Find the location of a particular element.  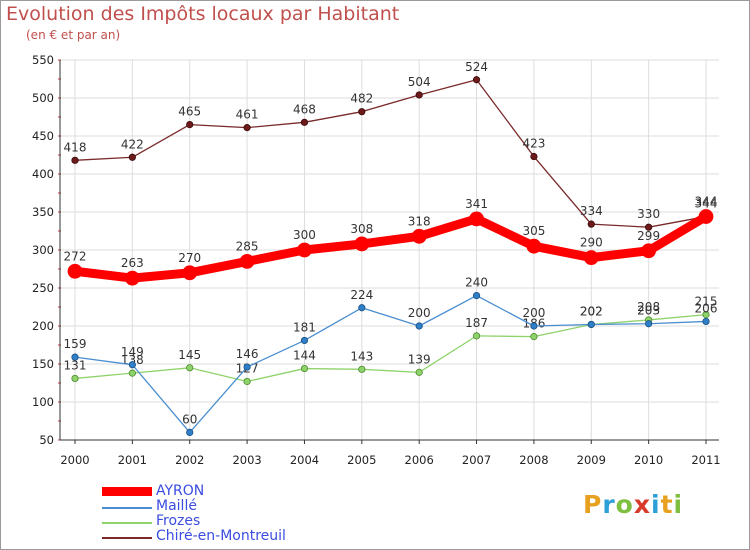

y-tick-label: 200 is located at coordinates (43, 326).